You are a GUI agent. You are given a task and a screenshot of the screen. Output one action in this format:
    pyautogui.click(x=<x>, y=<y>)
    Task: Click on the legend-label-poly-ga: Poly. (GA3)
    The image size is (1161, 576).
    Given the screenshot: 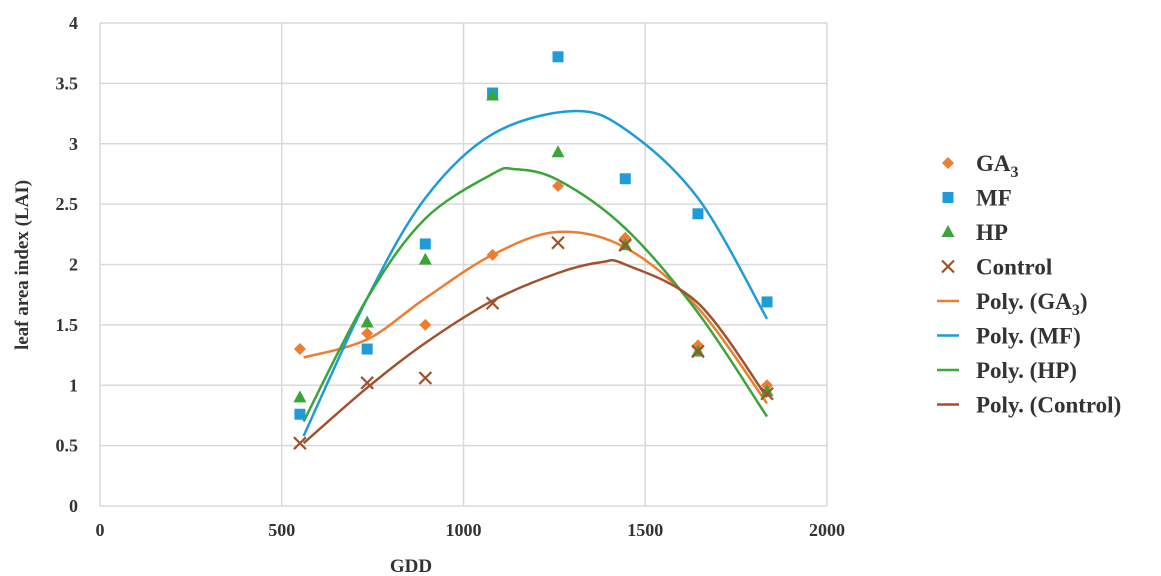 What is the action you would take?
    pyautogui.click(x=1032, y=304)
    